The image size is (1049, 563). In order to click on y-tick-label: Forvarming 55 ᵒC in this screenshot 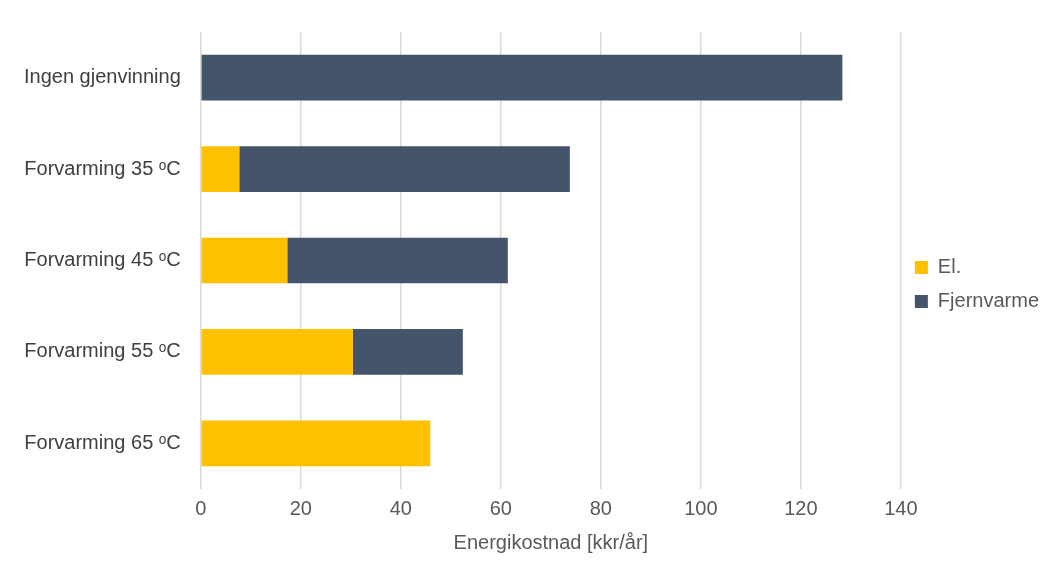, I will do `click(102, 350)`.